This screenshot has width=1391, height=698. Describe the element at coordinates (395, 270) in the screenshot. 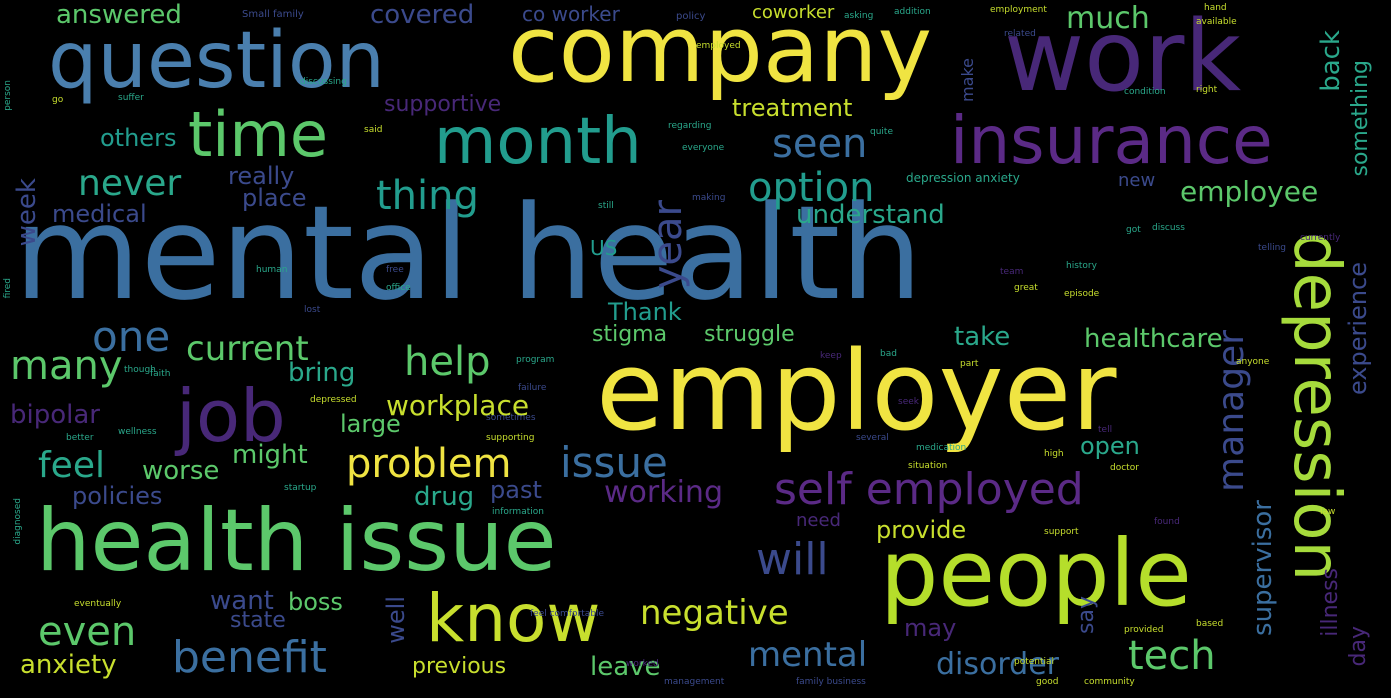

I see `word-free: free` at that location.